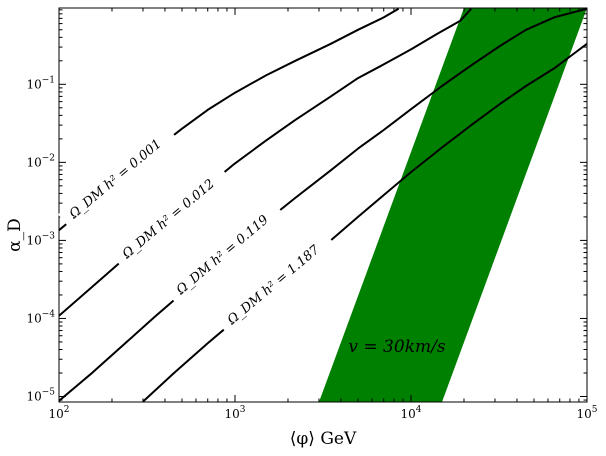 This screenshot has height=456, width=606. What do you see at coordinates (40, 161) in the screenshot?
I see `y-tick-label: 10⁻²` at bounding box center [40, 161].